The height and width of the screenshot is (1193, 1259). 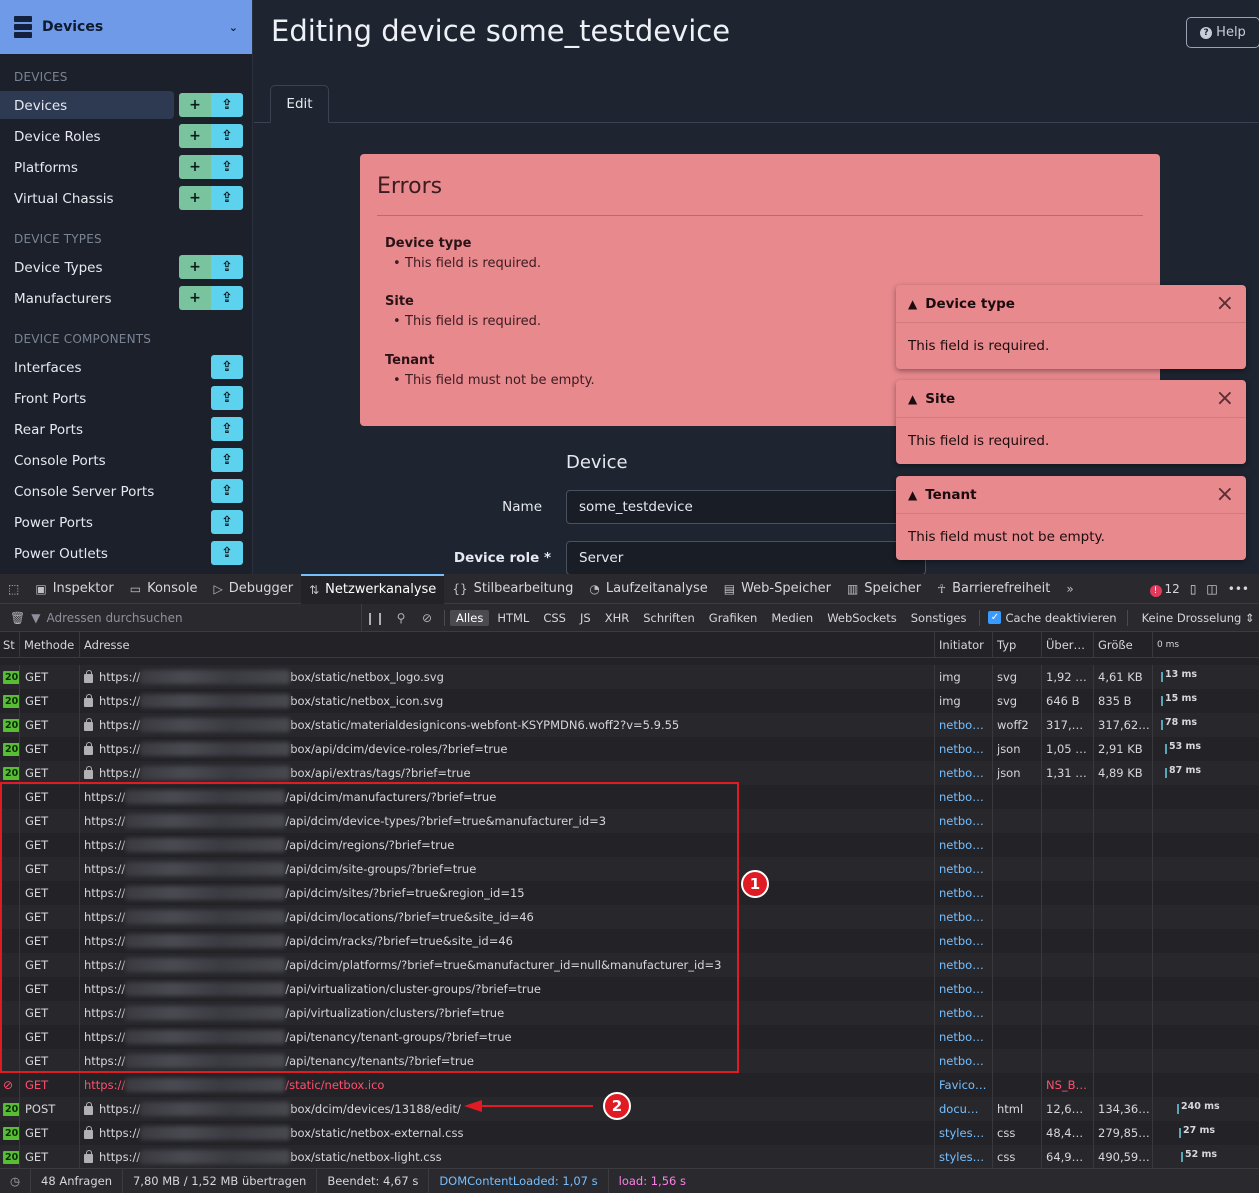 I want to click on col-initiator: Initiator, so click(x=964, y=644).